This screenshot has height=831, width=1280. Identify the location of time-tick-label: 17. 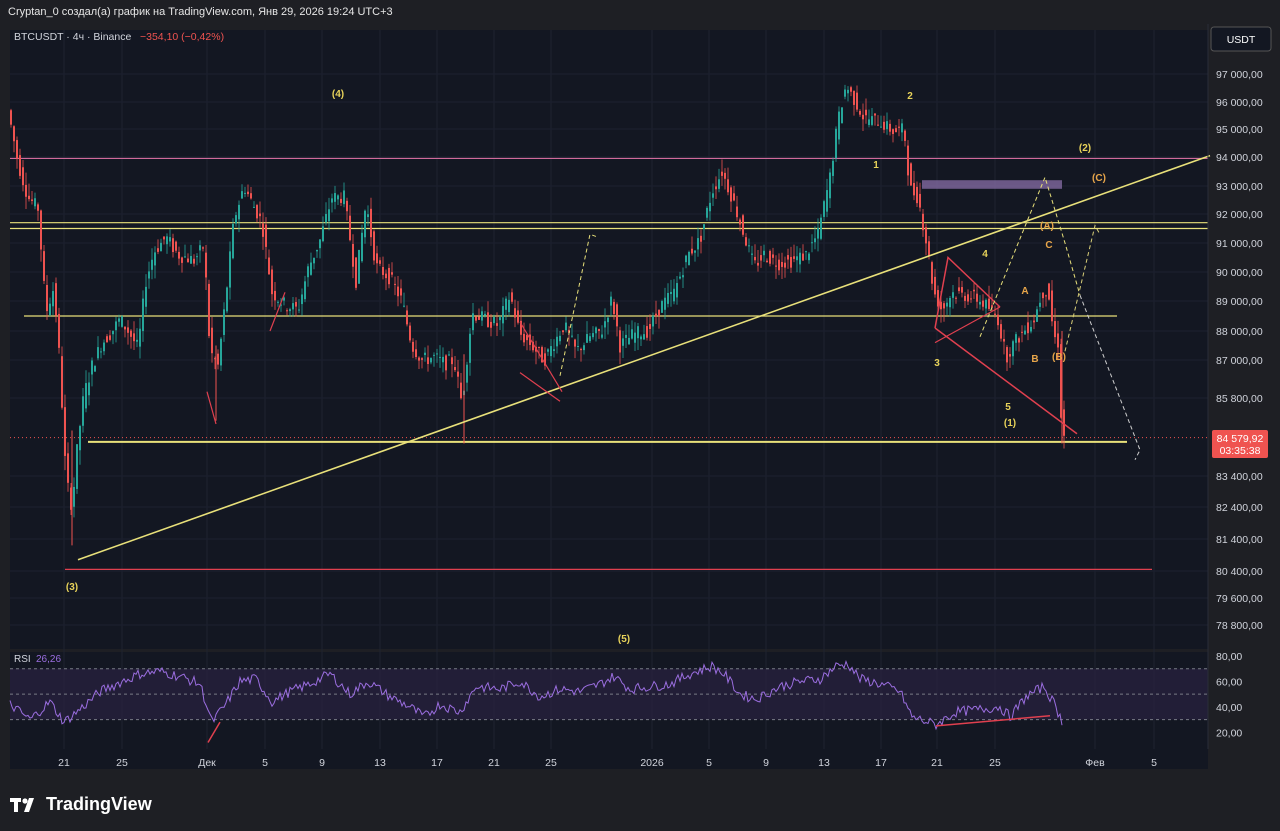
(881, 763).